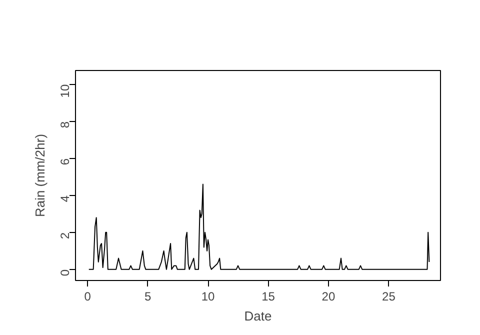 This screenshot has width=480, height=335. Describe the element at coordinates (65, 198) in the screenshot. I see `y-tick-label: 4` at that location.